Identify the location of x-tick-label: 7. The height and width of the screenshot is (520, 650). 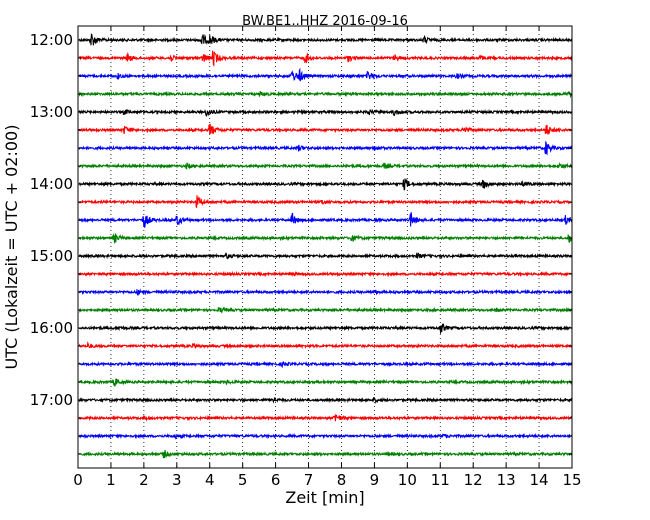
(309, 480).